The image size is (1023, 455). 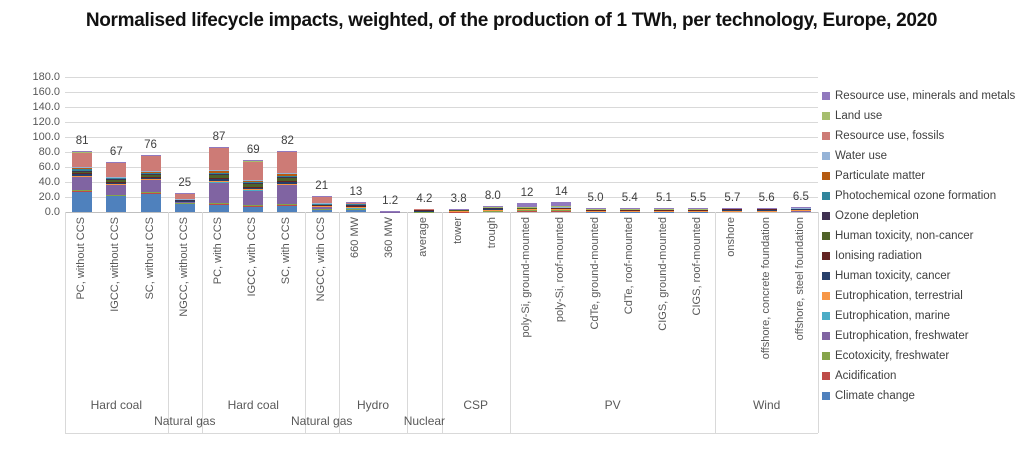 What do you see at coordinates (893, 316) in the screenshot?
I see `legend-label: Eutrophication, marine` at bounding box center [893, 316].